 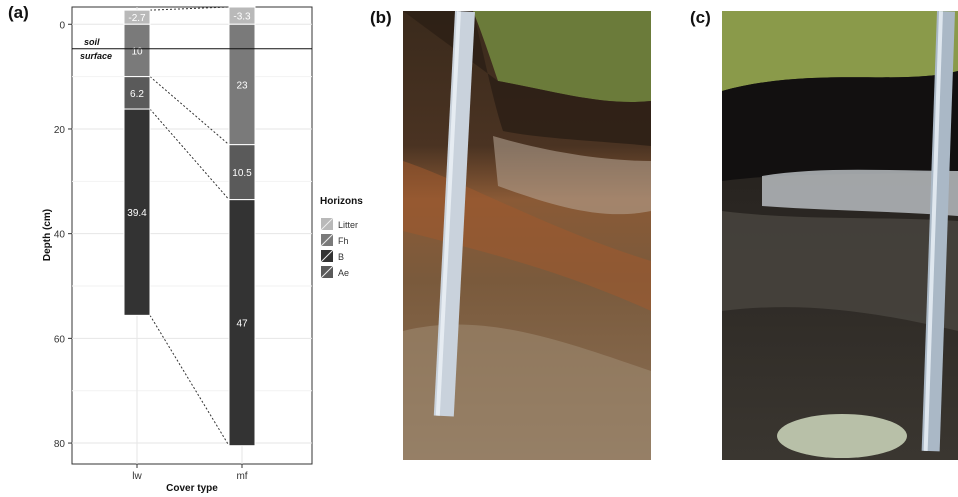 I want to click on subsoil-layer, so click(x=840, y=271).